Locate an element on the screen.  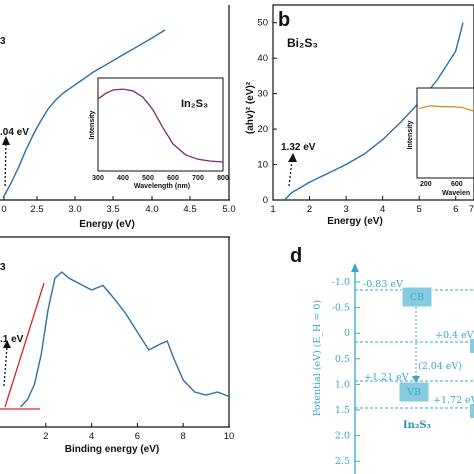
panel-b-inset-tick-200: 200 is located at coordinates (426, 184).